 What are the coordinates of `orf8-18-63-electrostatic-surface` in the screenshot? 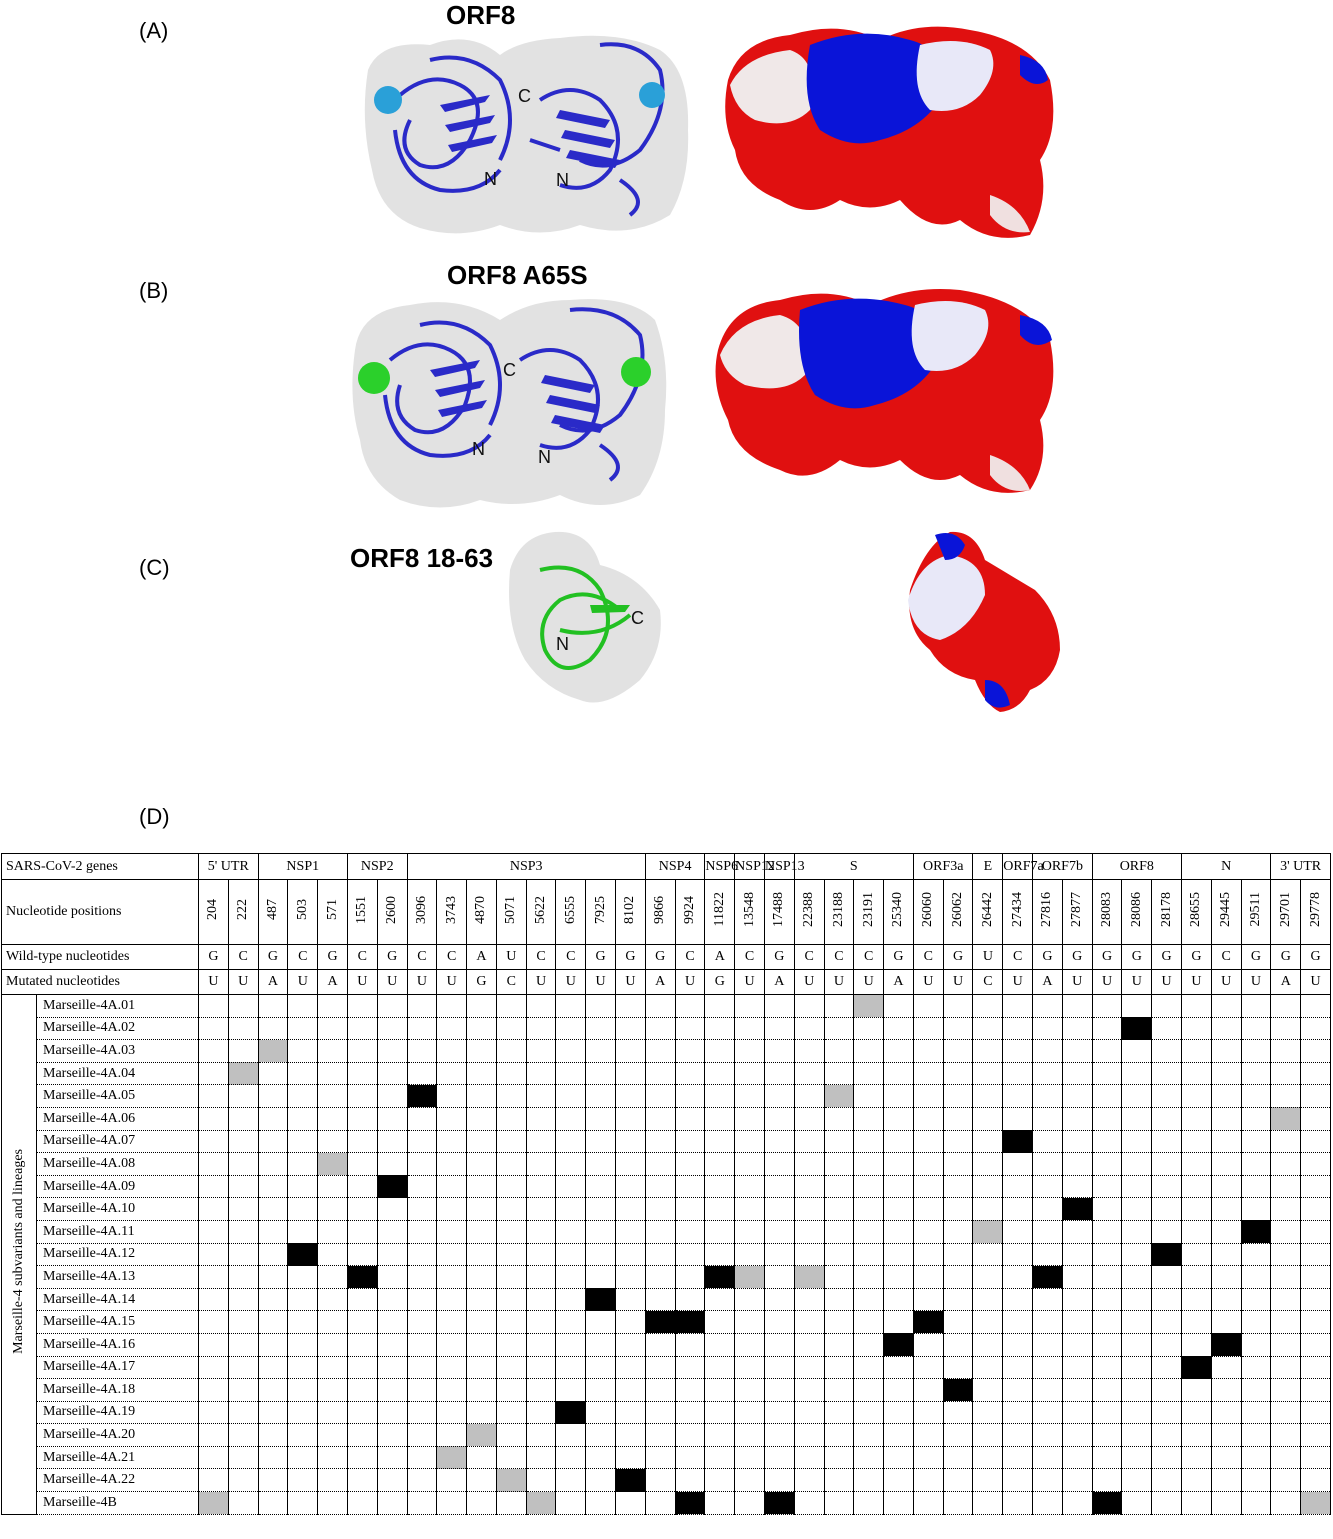 It's located at (984, 621).